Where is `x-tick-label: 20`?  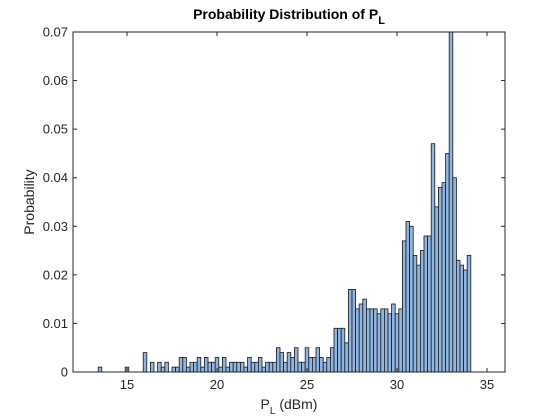
x-tick-label: 20 is located at coordinates (217, 384).